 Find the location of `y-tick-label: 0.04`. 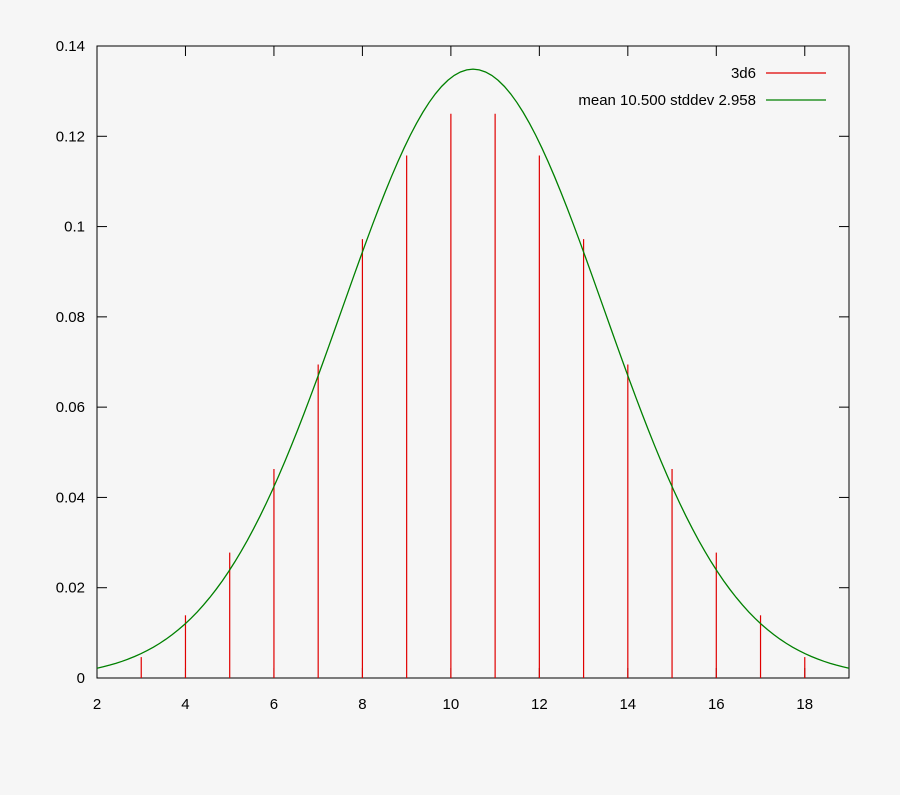

y-tick-label: 0.04 is located at coordinates (70, 497).